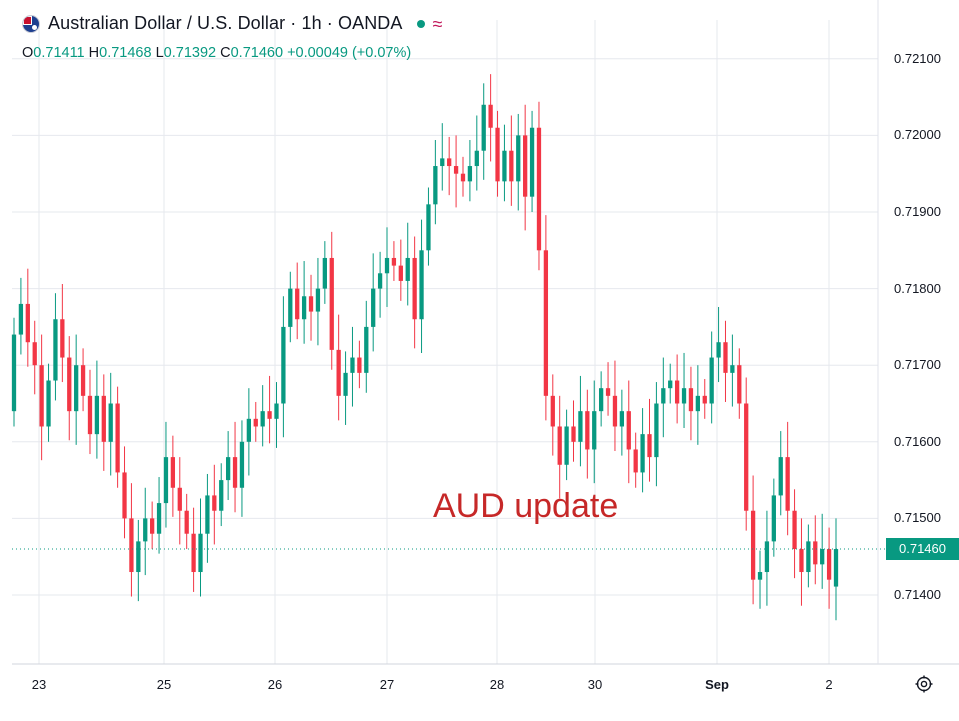  What do you see at coordinates (190, 53) in the screenshot?
I see `low-value: 0.71392` at bounding box center [190, 53].